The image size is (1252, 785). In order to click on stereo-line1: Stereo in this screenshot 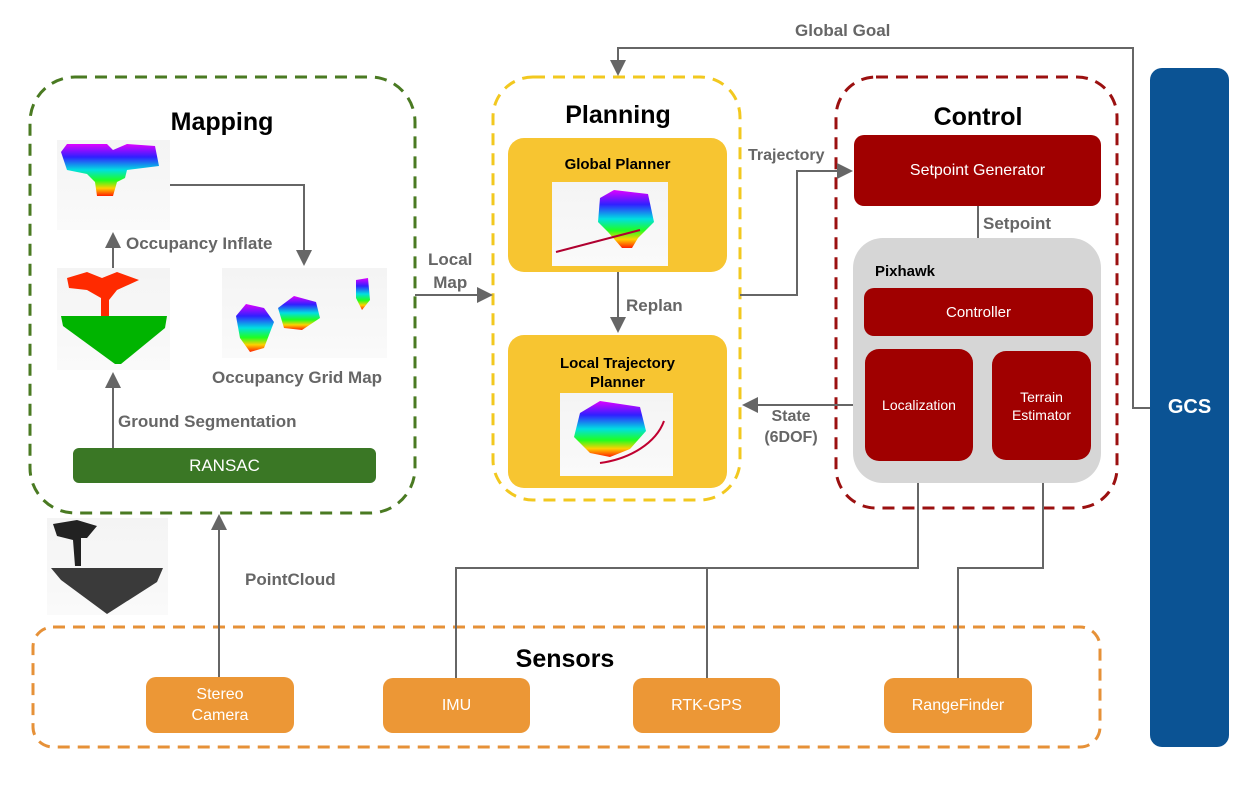, I will do `click(220, 694)`.